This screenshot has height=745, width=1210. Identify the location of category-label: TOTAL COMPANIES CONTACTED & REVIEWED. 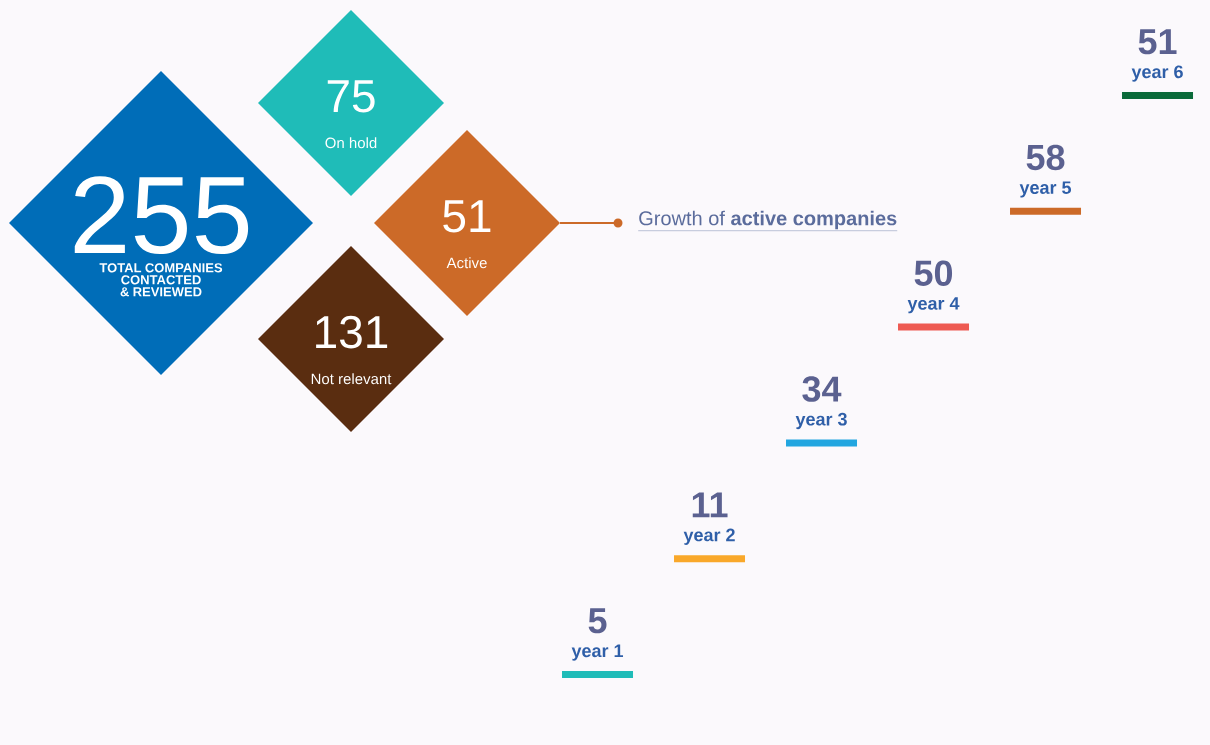
(161, 280).